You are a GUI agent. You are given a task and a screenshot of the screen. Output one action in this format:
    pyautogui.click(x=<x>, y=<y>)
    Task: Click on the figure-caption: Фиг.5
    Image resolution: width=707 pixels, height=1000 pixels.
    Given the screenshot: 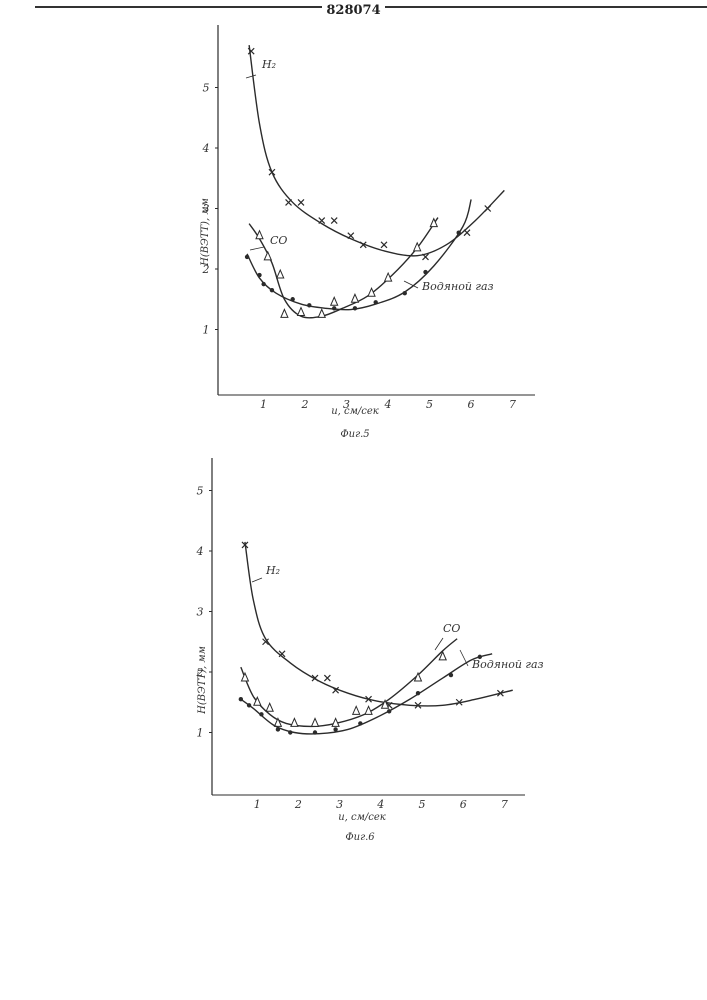 What is the action you would take?
    pyautogui.click(x=354, y=434)
    